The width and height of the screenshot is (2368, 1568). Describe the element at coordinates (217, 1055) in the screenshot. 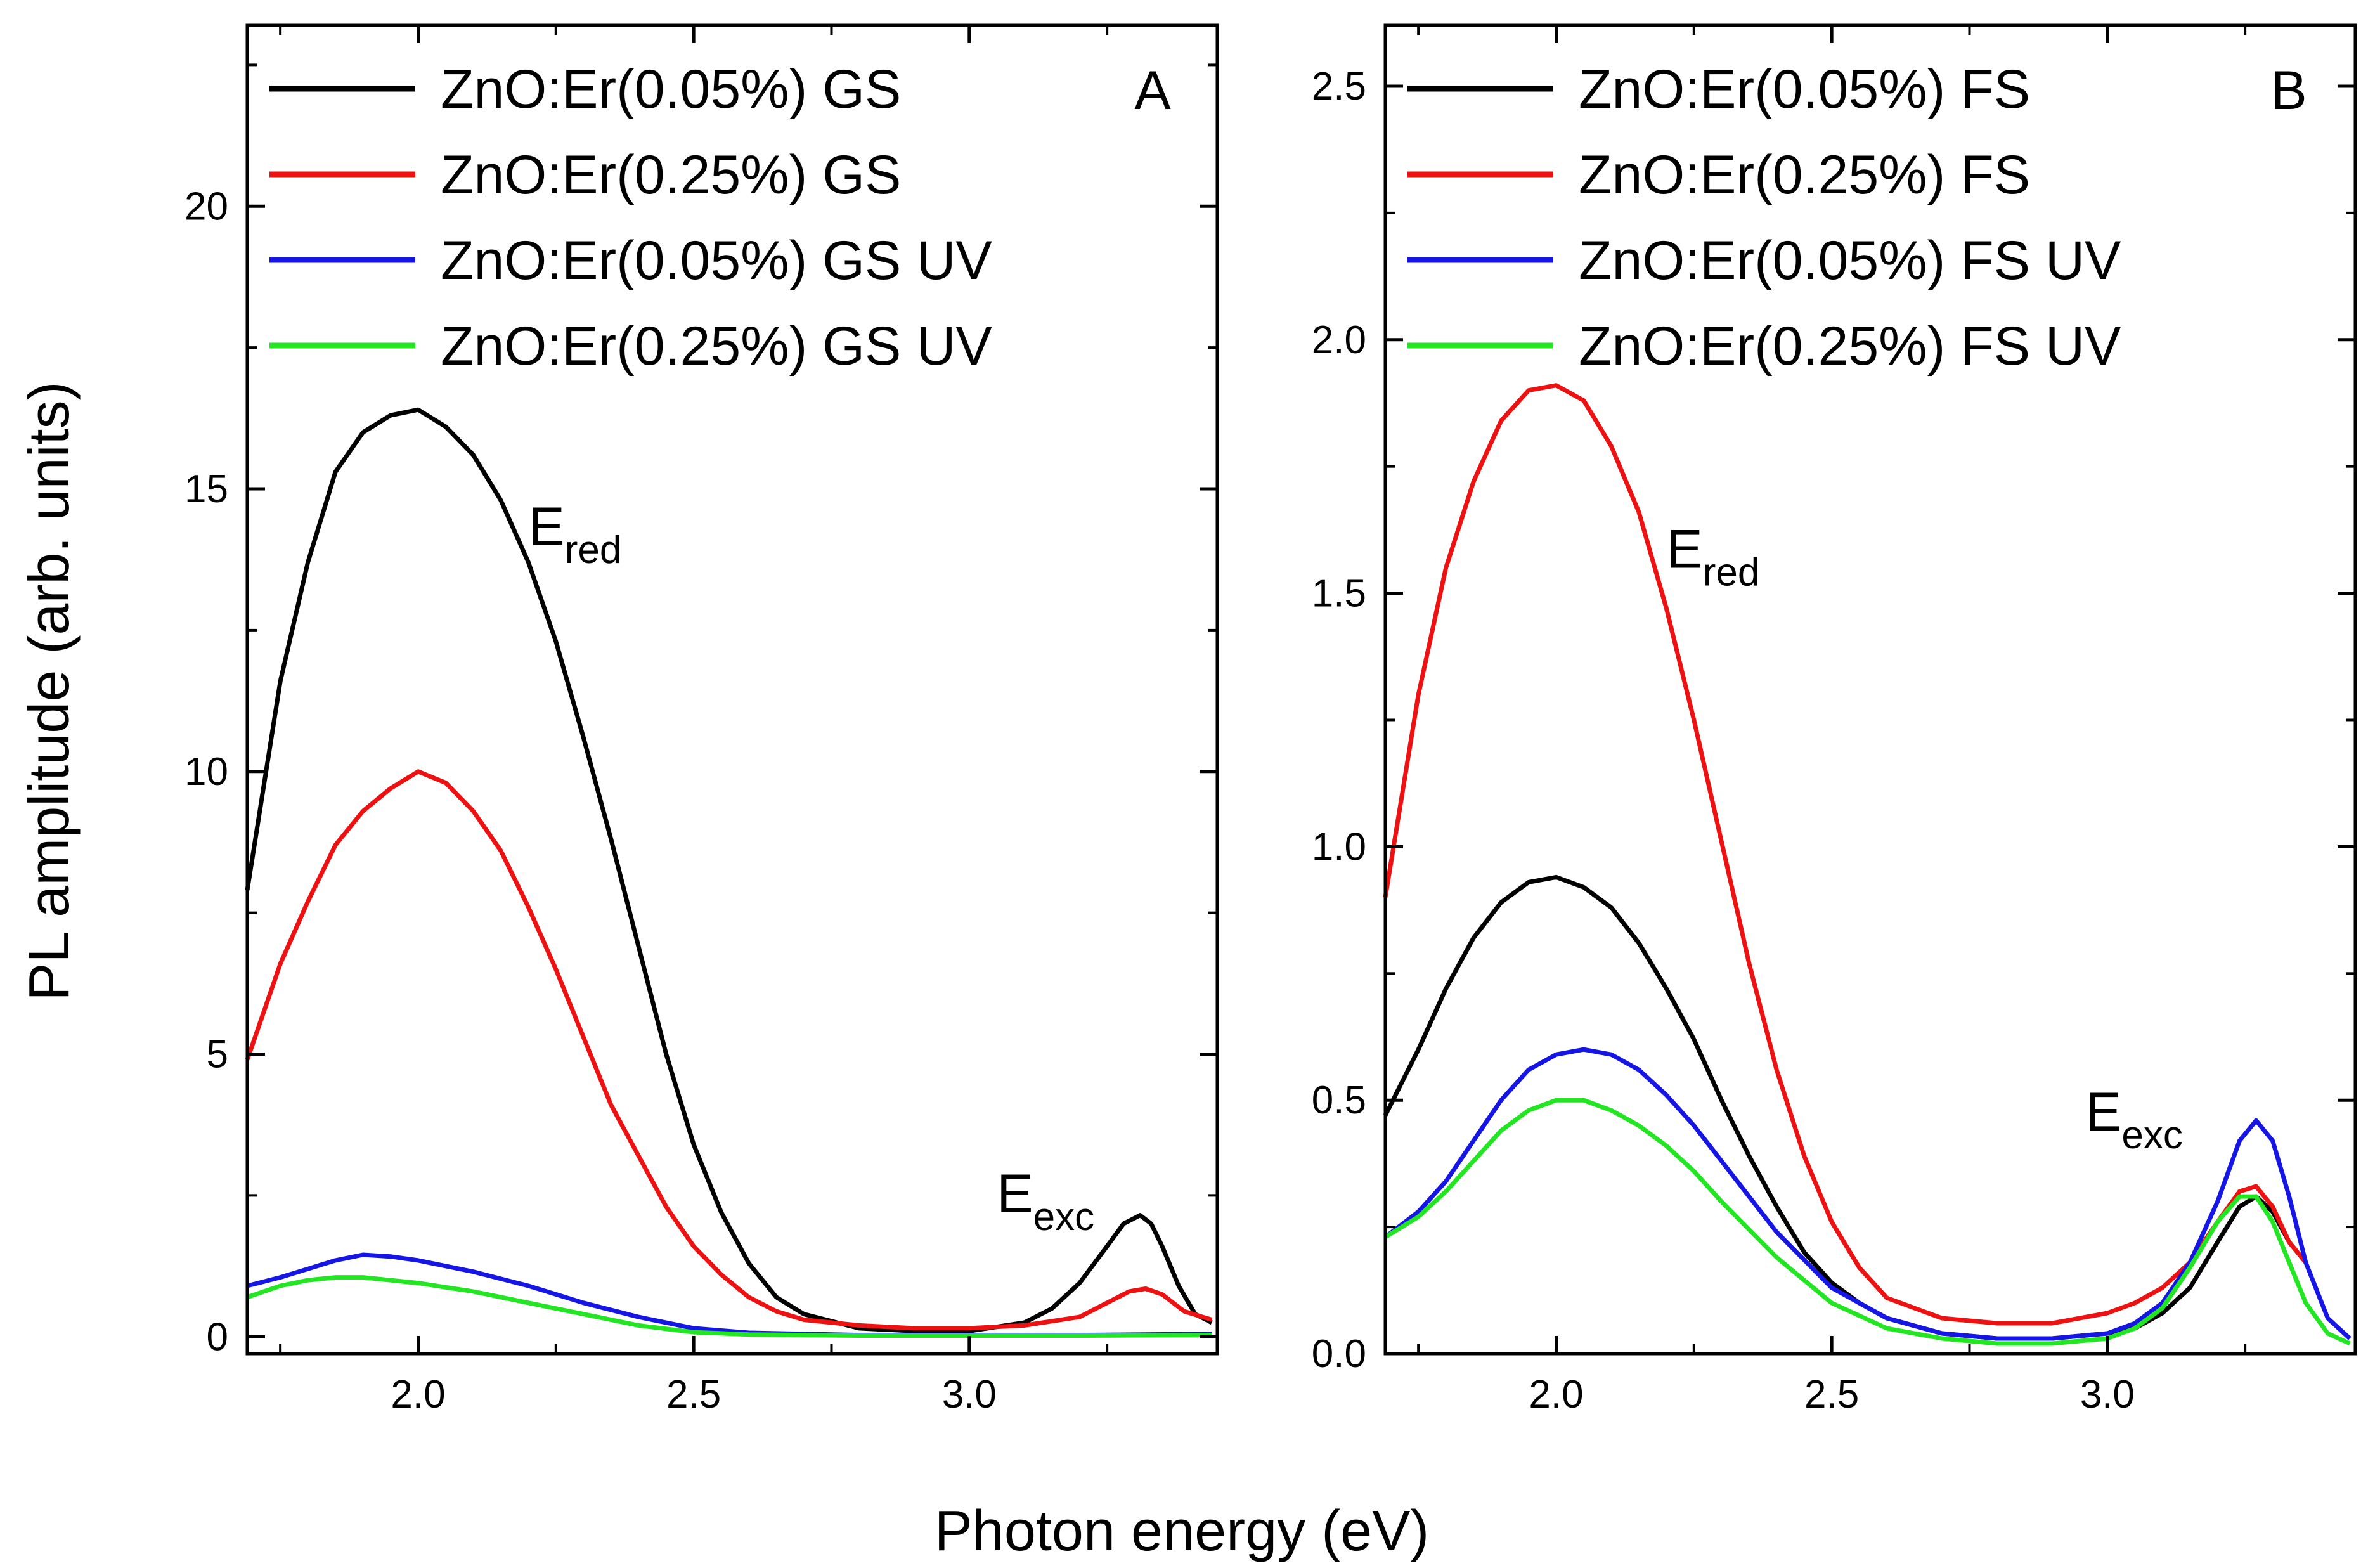

I see `panel-a-y-tick-label: 5` at that location.